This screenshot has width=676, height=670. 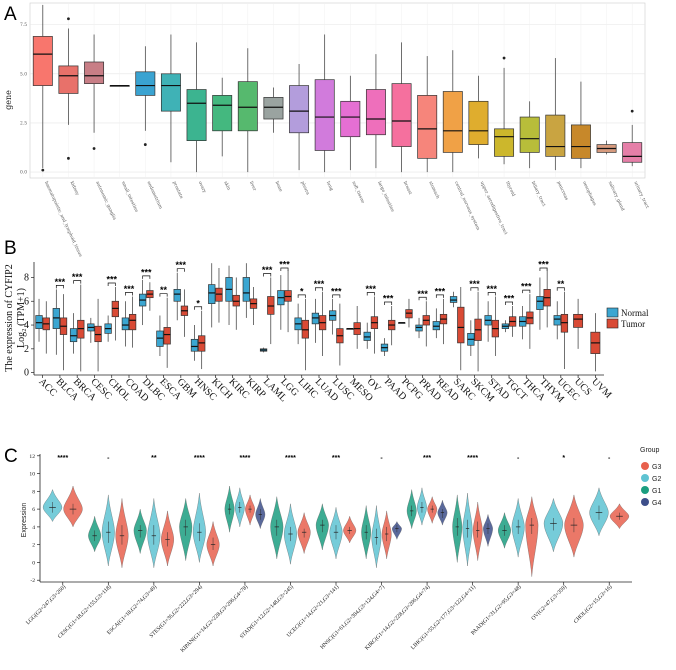 What do you see at coordinates (324, 115) in the screenshot?
I see `panel-a-box-11-box` at bounding box center [324, 115].